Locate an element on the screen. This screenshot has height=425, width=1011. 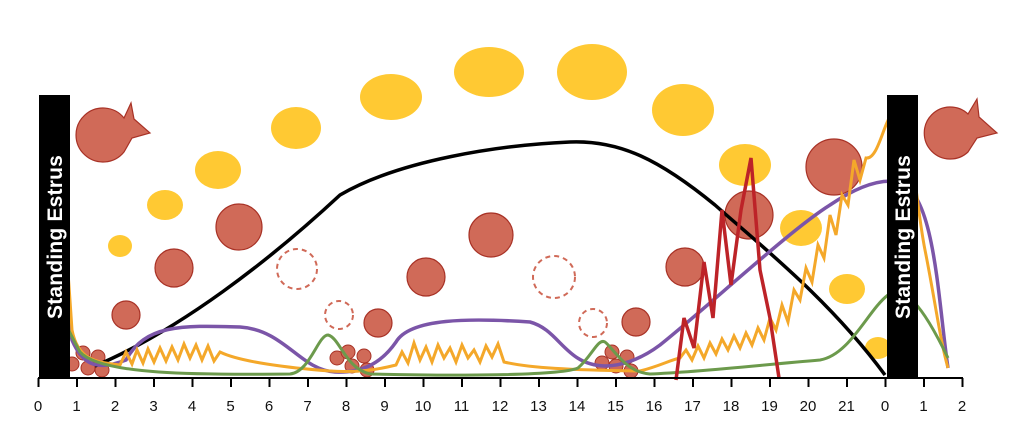
axis-ticks is located at coordinates (500, 382).